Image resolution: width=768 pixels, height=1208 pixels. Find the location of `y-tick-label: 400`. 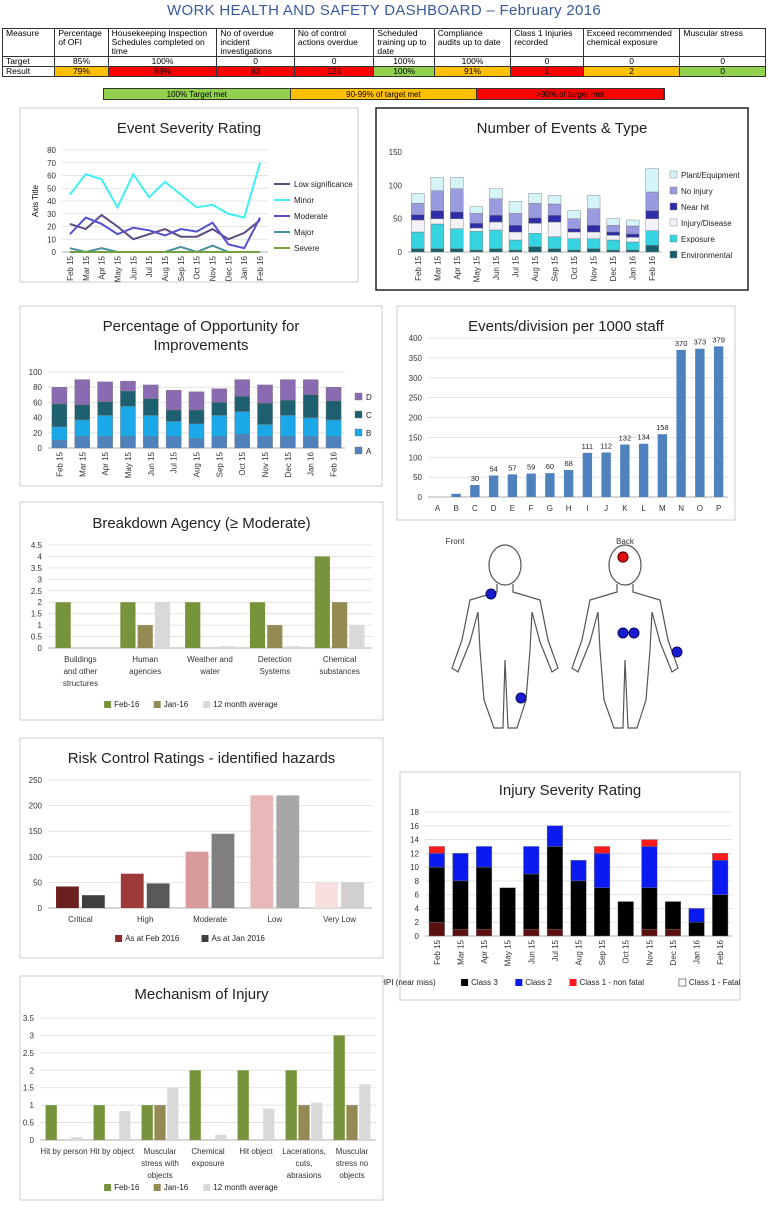

y-tick-label: 400 is located at coordinates (416, 338).